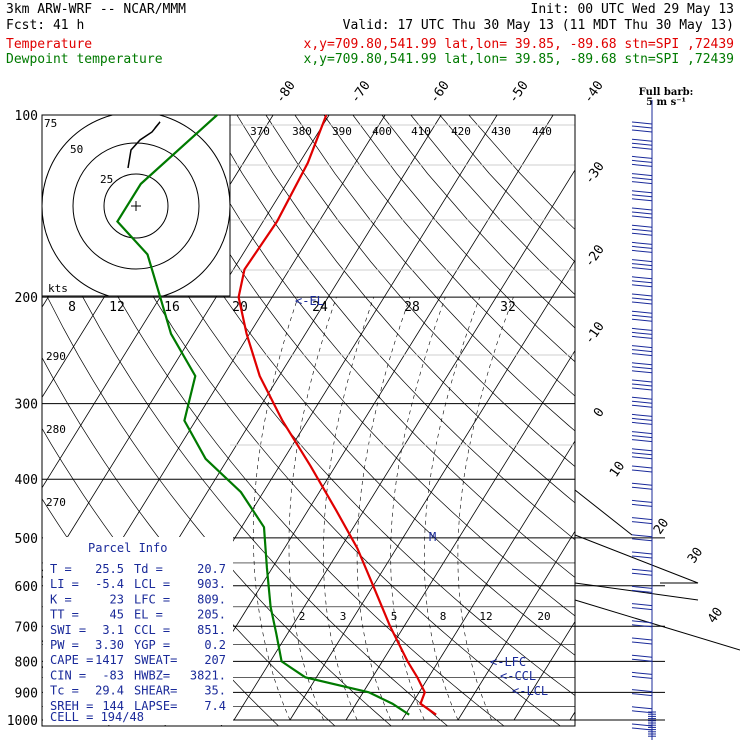  What do you see at coordinates (421, 131) in the screenshot?
I see `theta-label: 410` at bounding box center [421, 131].